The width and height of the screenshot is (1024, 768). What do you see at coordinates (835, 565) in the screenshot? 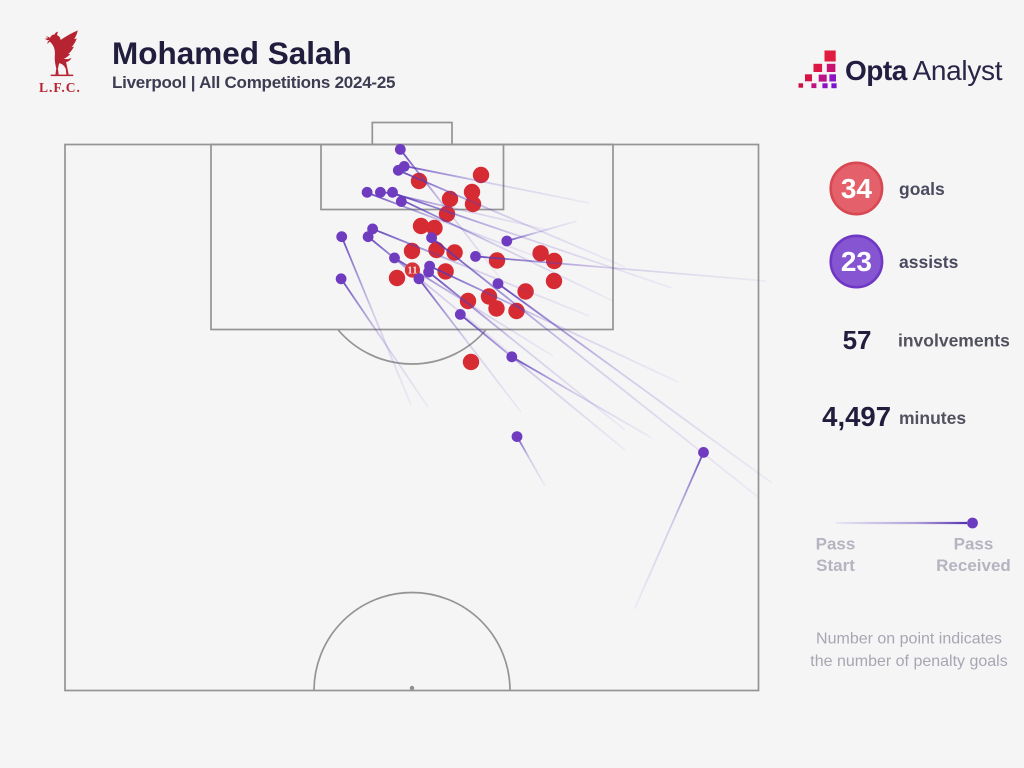
I see `svg-text: Start` at bounding box center [835, 565].